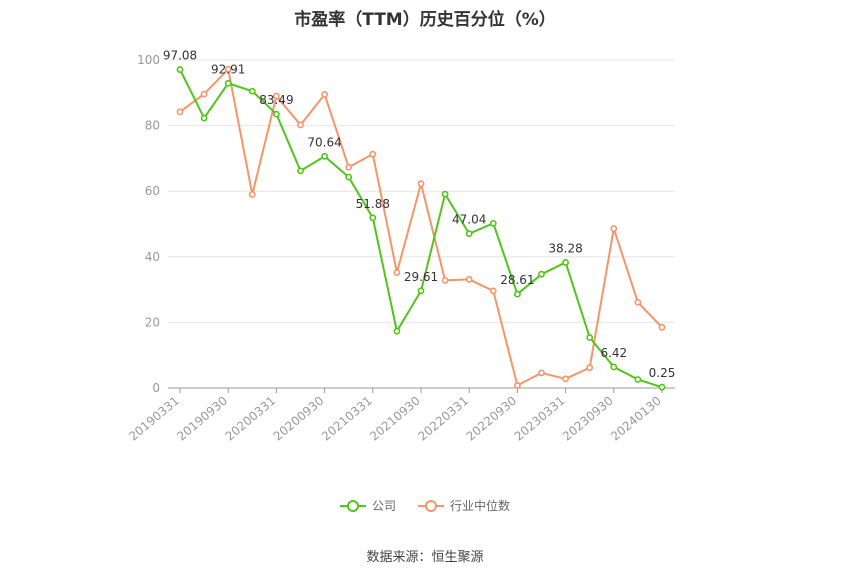 The height and width of the screenshot is (575, 850). Describe the element at coordinates (202, 419) in the screenshot. I see `x-tick-label: 20190930` at that location.